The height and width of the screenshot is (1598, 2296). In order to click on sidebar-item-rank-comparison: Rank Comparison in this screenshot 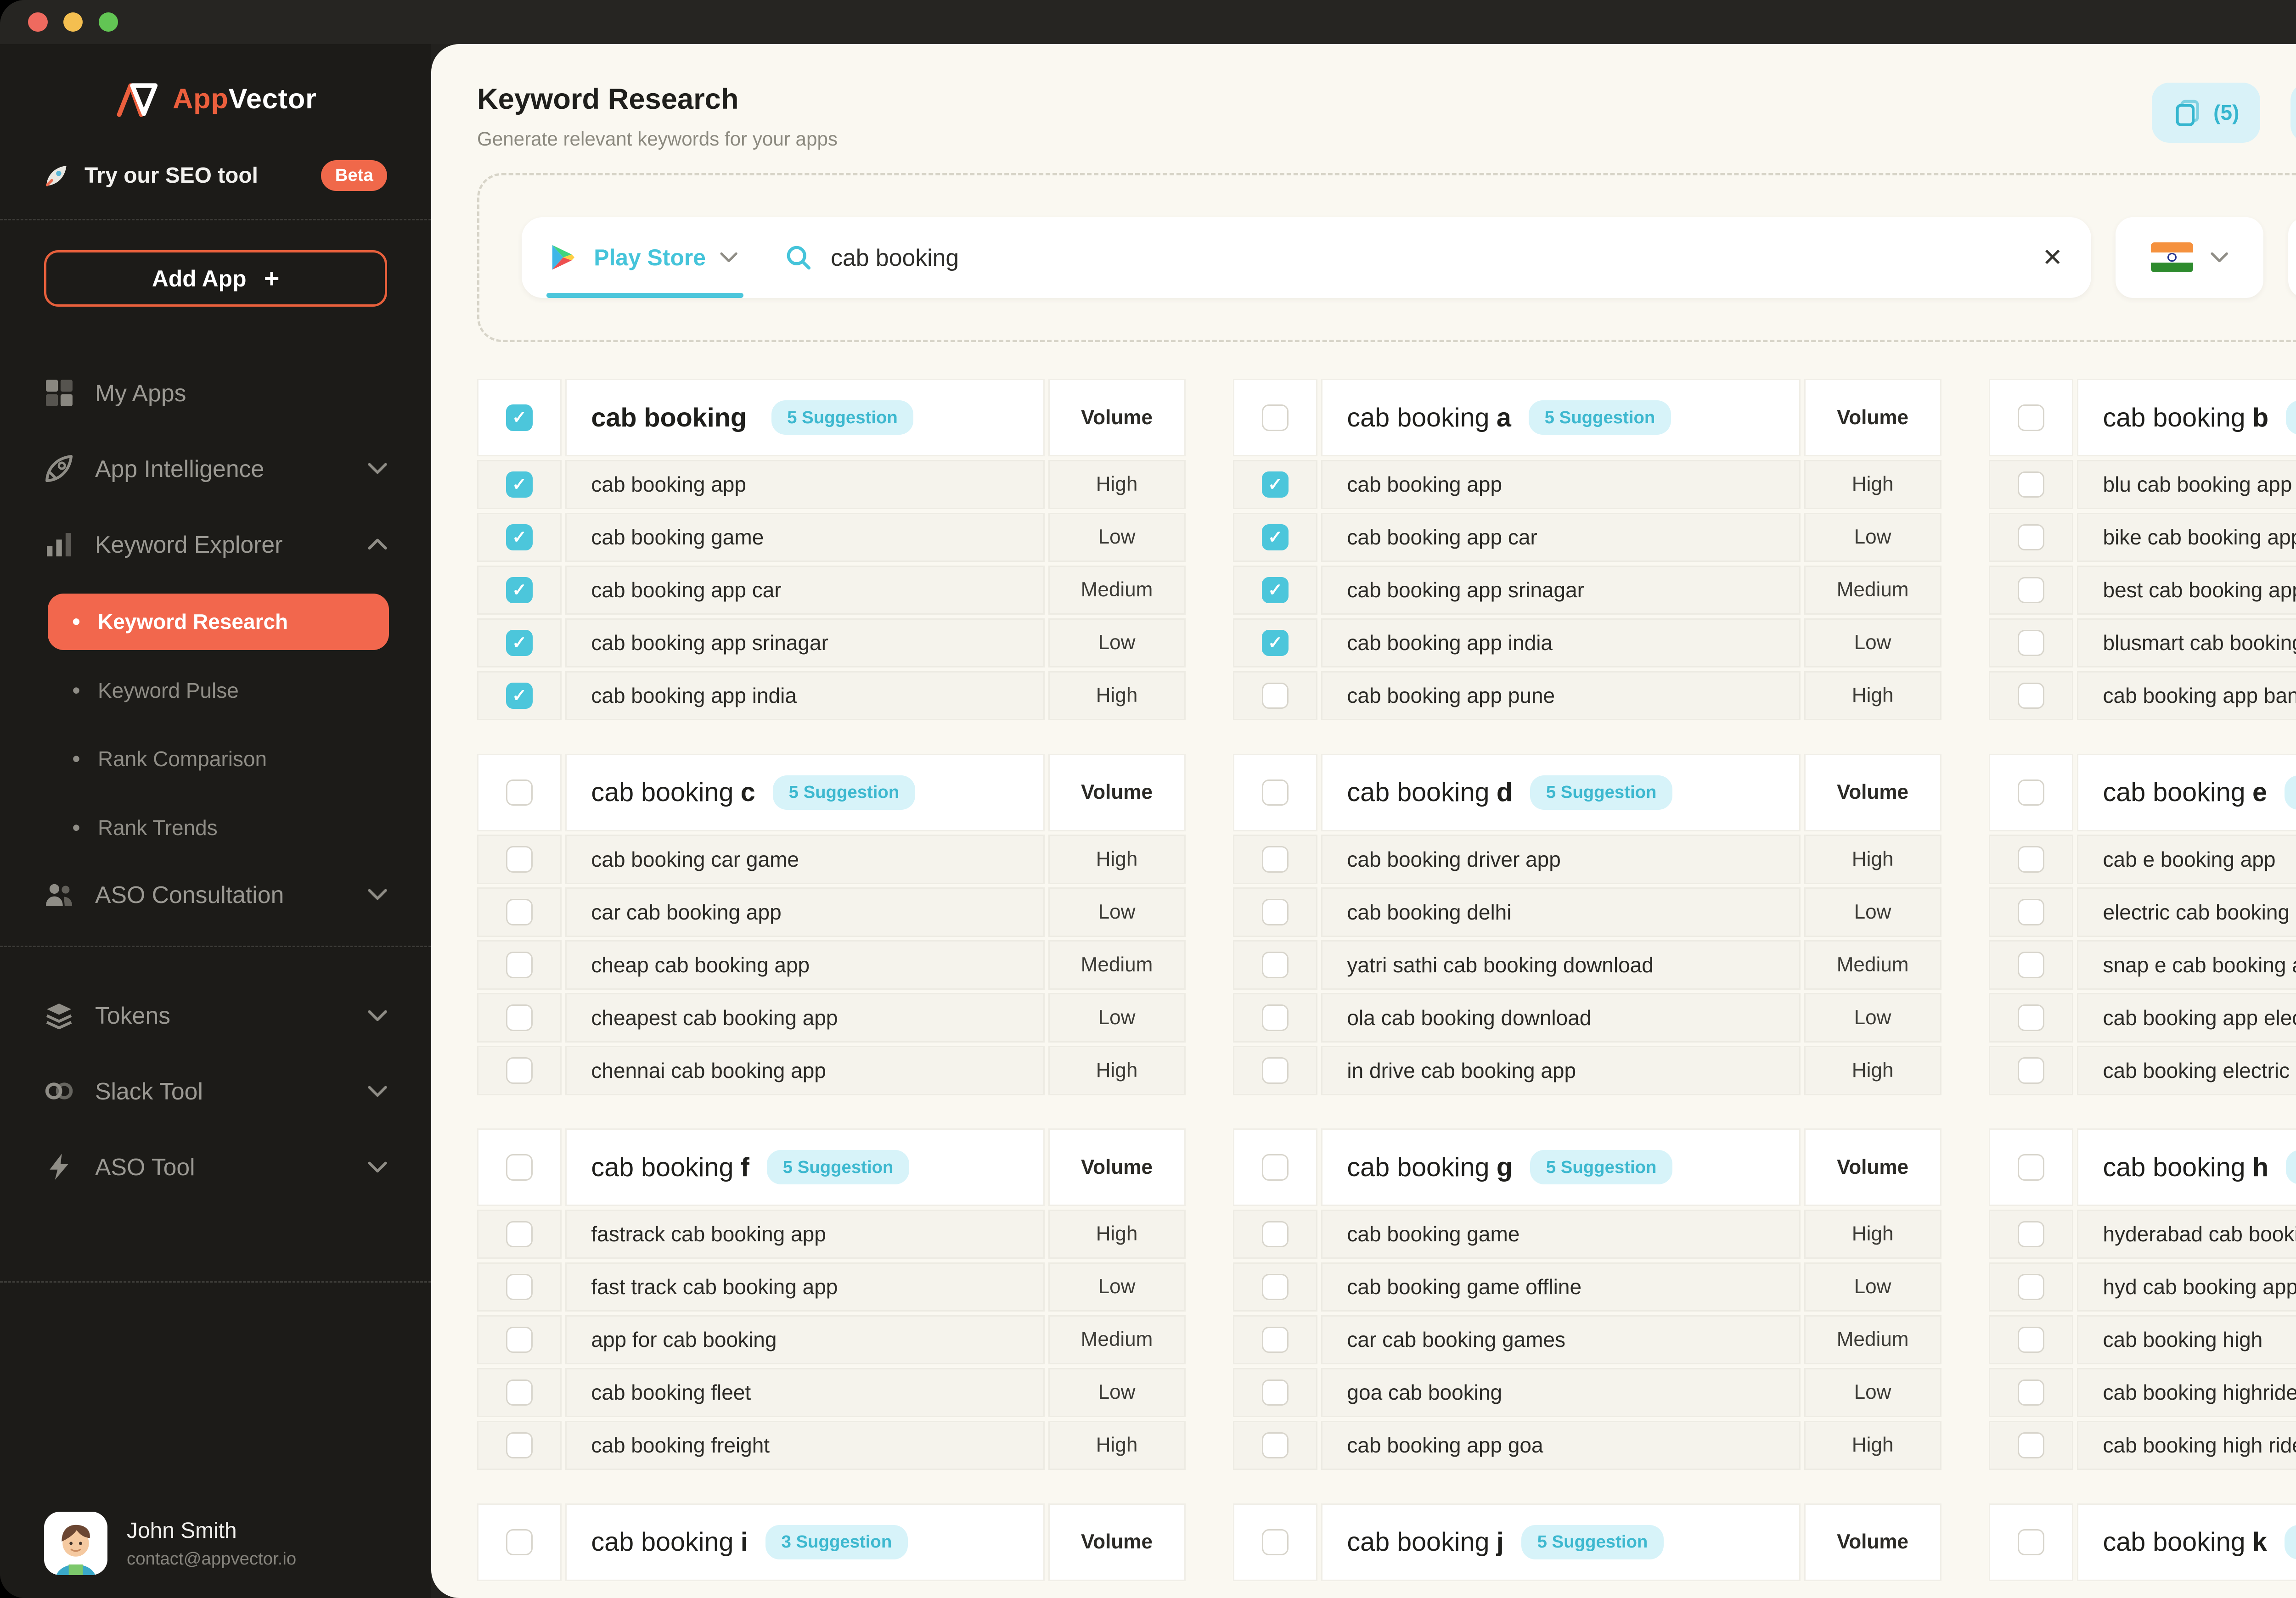, I will do `click(219, 759)`.